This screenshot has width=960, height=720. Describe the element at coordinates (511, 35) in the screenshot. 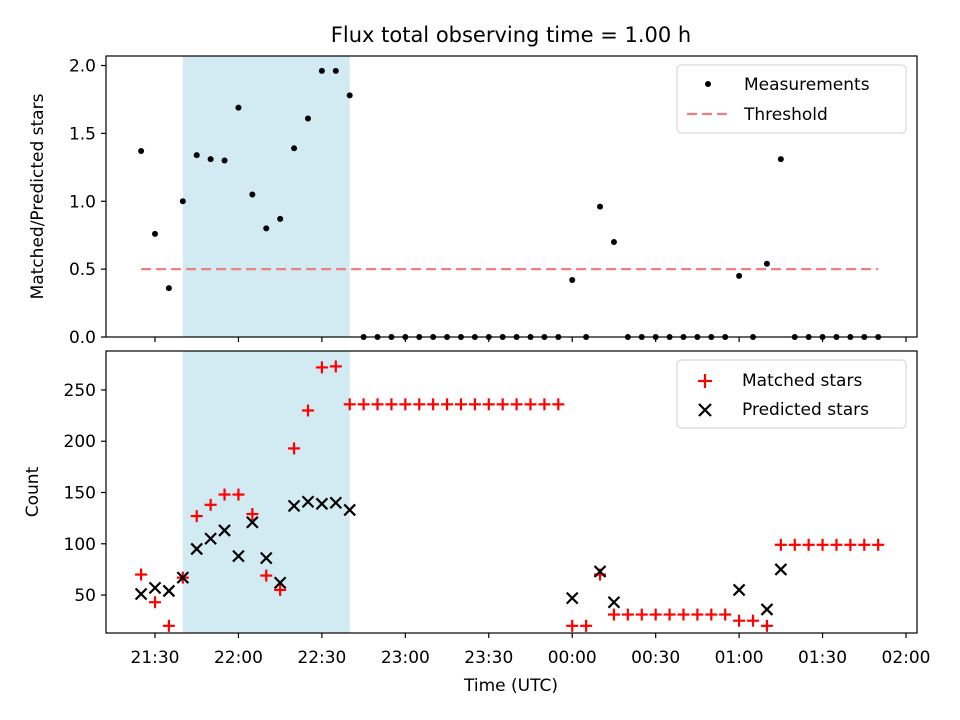

I see `figure-title: Flux total observing time = 1.00 h` at that location.